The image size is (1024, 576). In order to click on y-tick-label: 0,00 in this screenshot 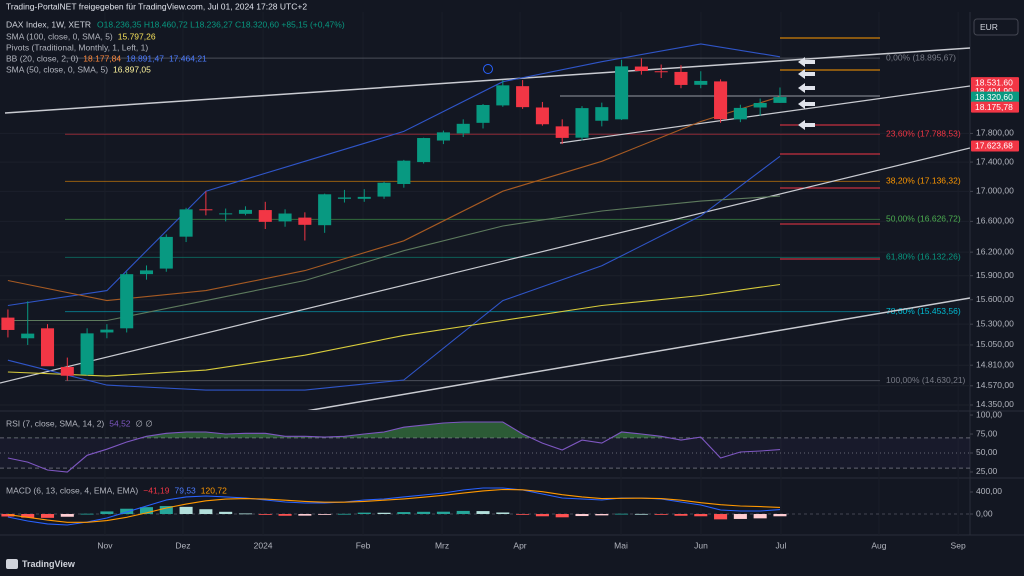, I will do `click(984, 513)`.